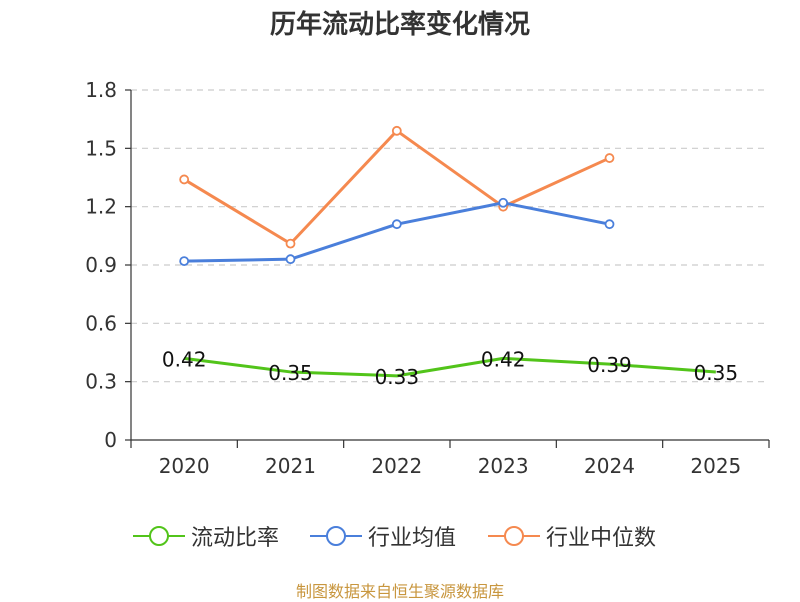 The height and width of the screenshot is (602, 800). I want to click on y-tick-label: 0.9, so click(101, 265).